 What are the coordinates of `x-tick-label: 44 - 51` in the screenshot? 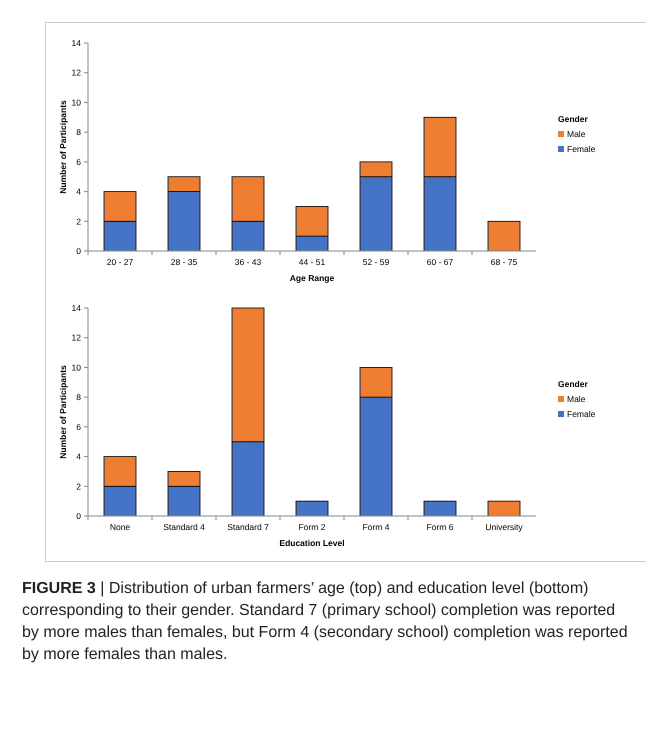 It's located at (312, 262).